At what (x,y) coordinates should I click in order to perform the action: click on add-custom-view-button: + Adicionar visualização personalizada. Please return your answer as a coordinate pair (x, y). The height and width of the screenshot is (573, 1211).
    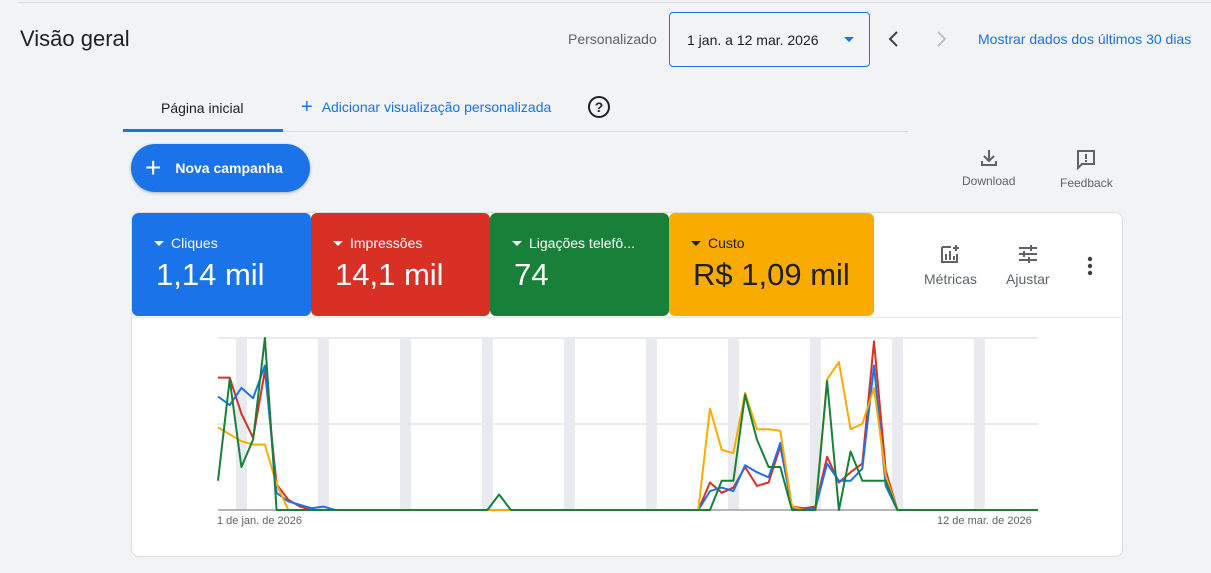
    Looking at the image, I should click on (426, 107).